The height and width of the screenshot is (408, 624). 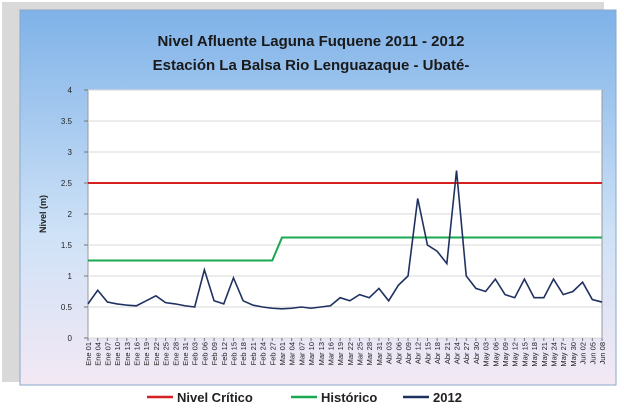 I want to click on x-tick-label: Abr 18, so click(x=437, y=353).